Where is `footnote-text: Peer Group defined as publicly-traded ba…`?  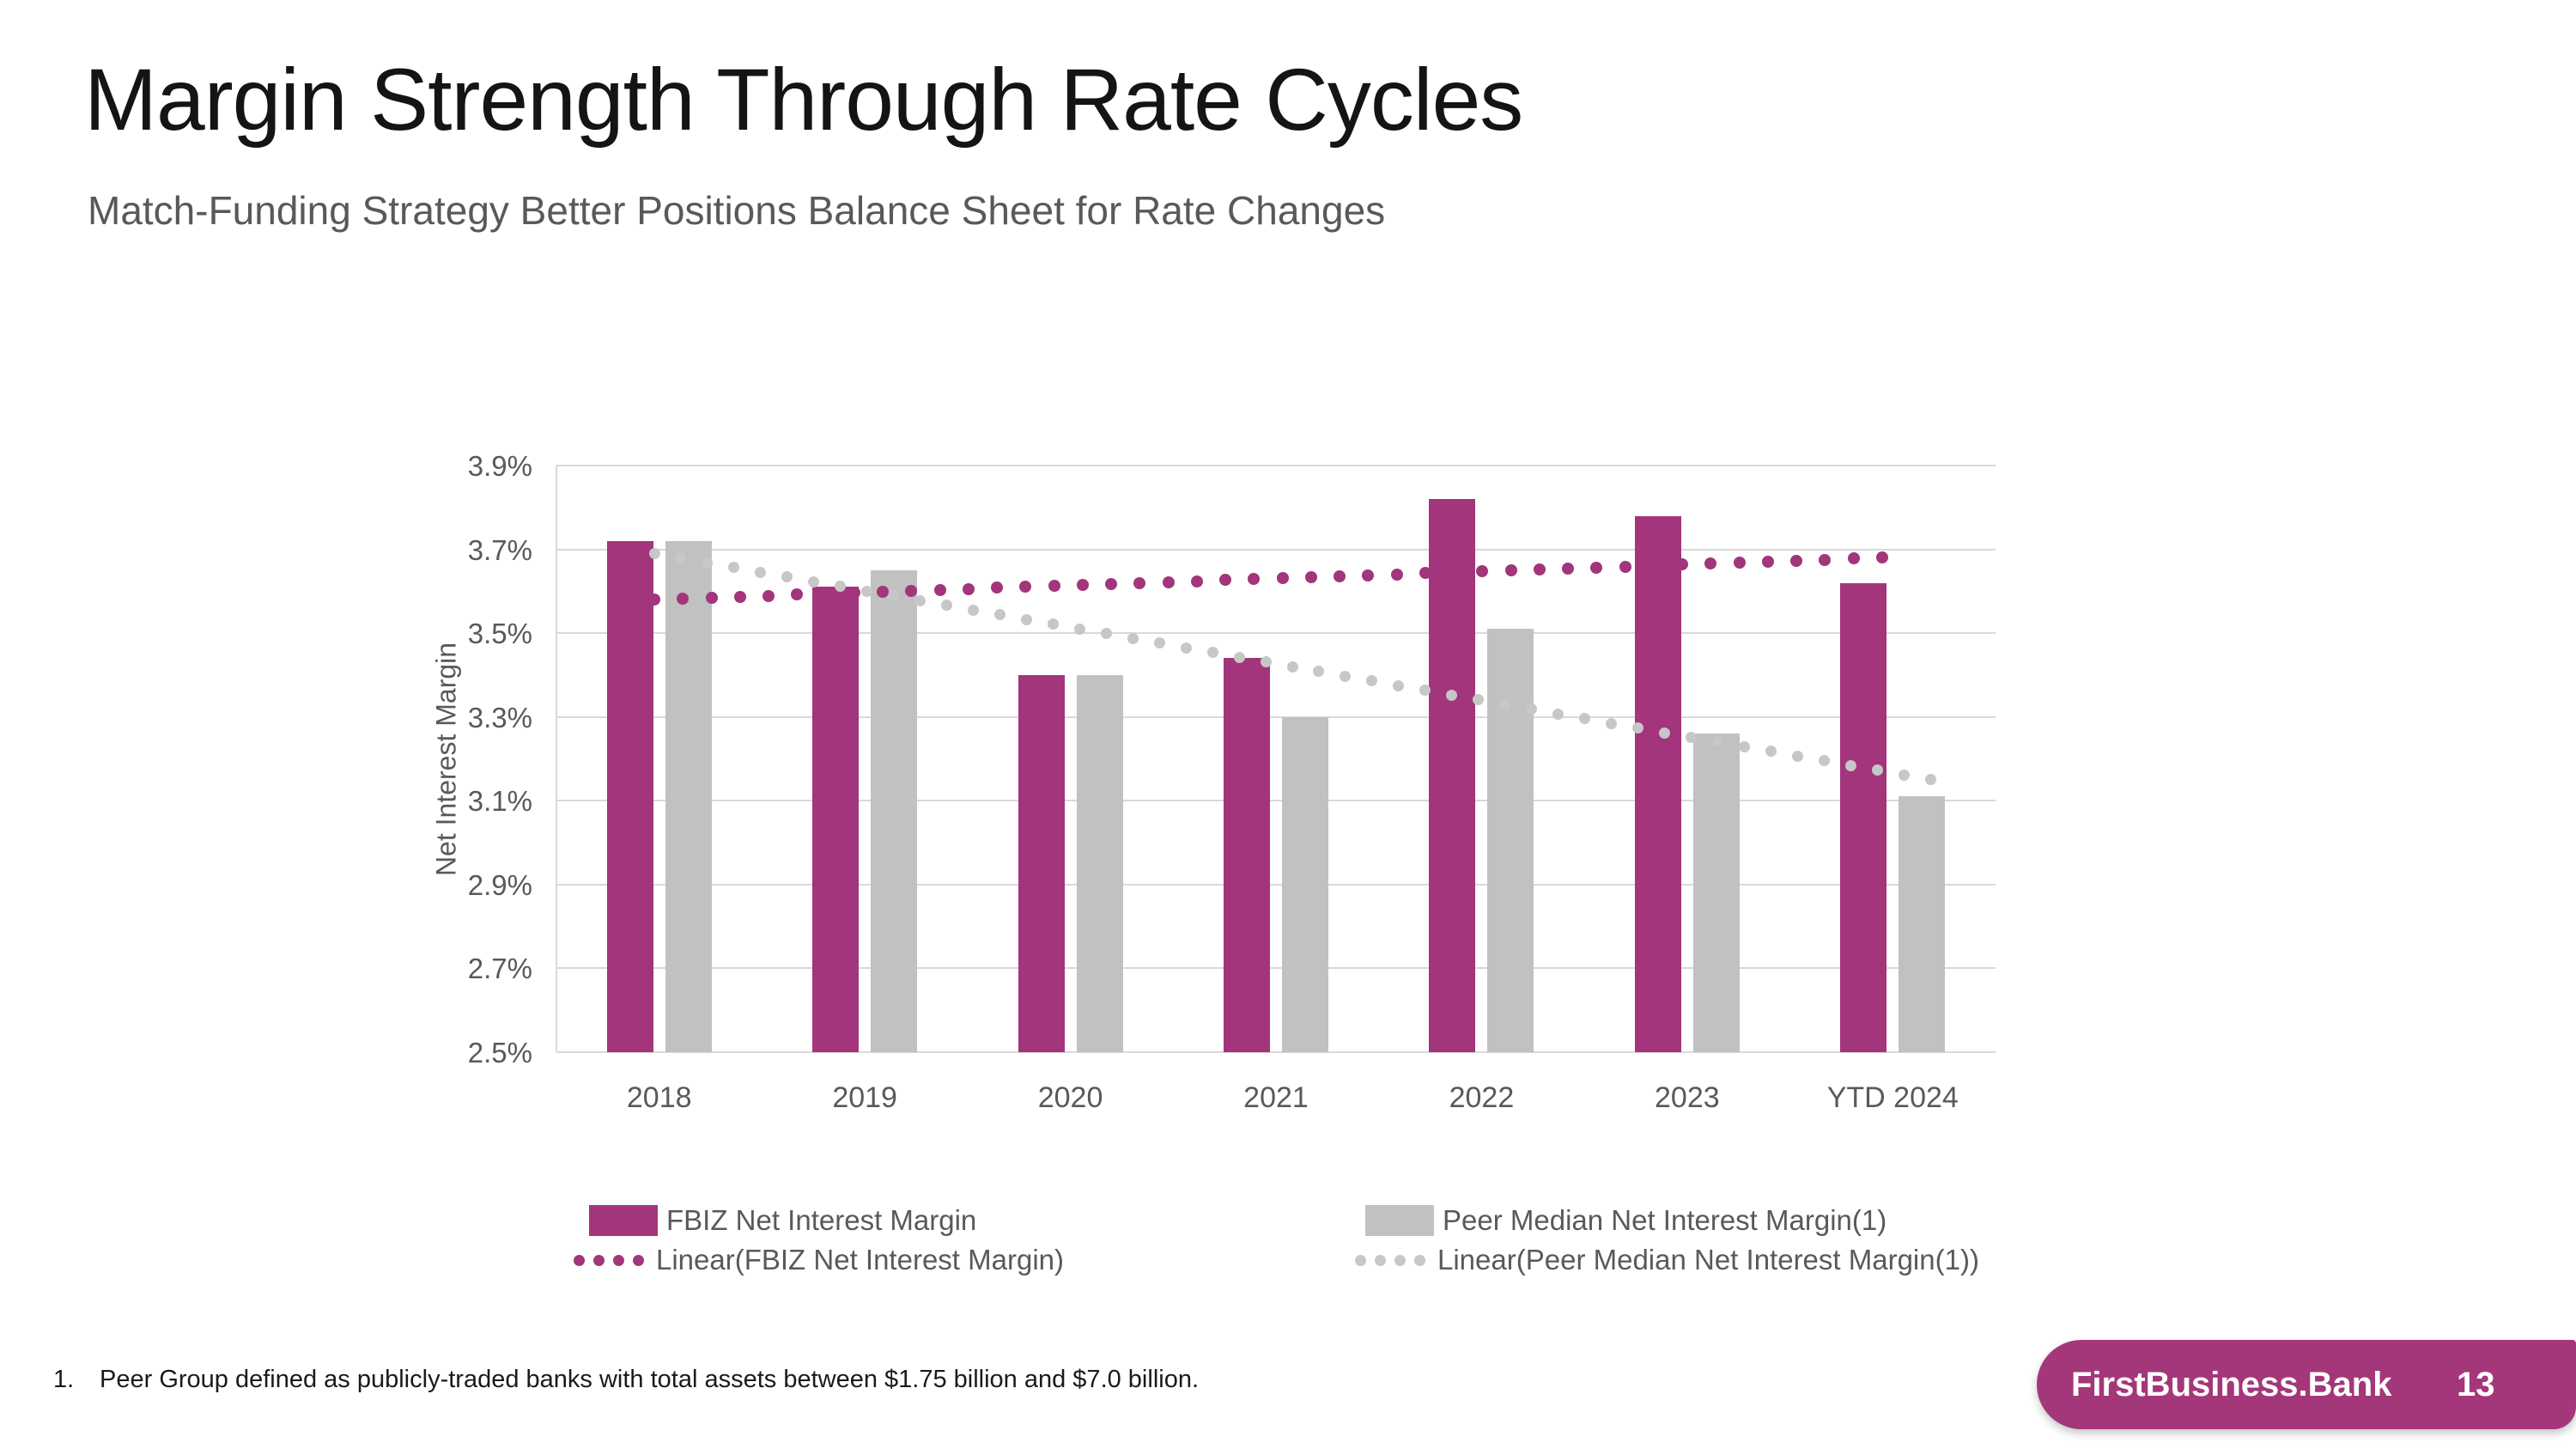
footnote-text: Peer Group defined as publicly-traded ba… is located at coordinates (650, 1379).